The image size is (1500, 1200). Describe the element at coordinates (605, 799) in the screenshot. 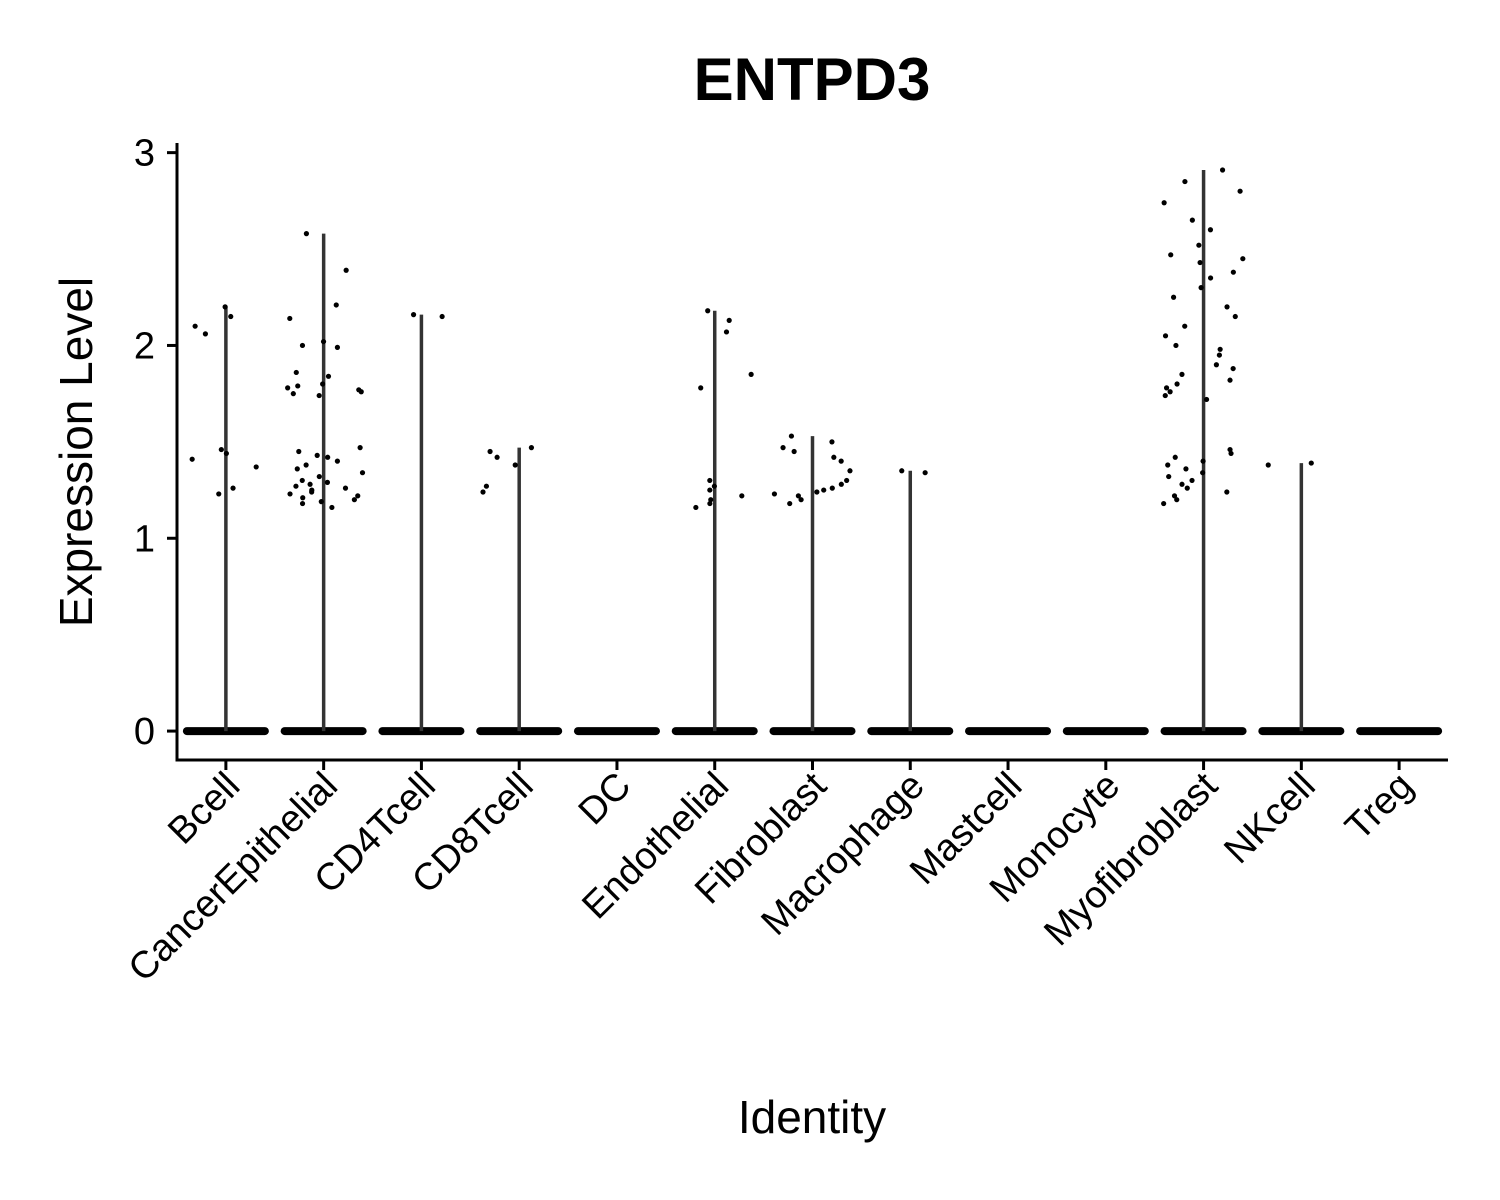

I see `x-tick-label: DC` at that location.